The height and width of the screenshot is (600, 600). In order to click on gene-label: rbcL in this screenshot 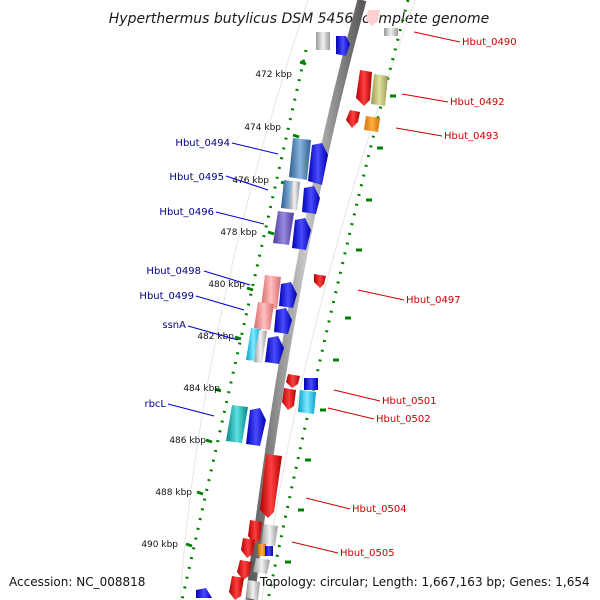, I will do `click(155, 404)`.